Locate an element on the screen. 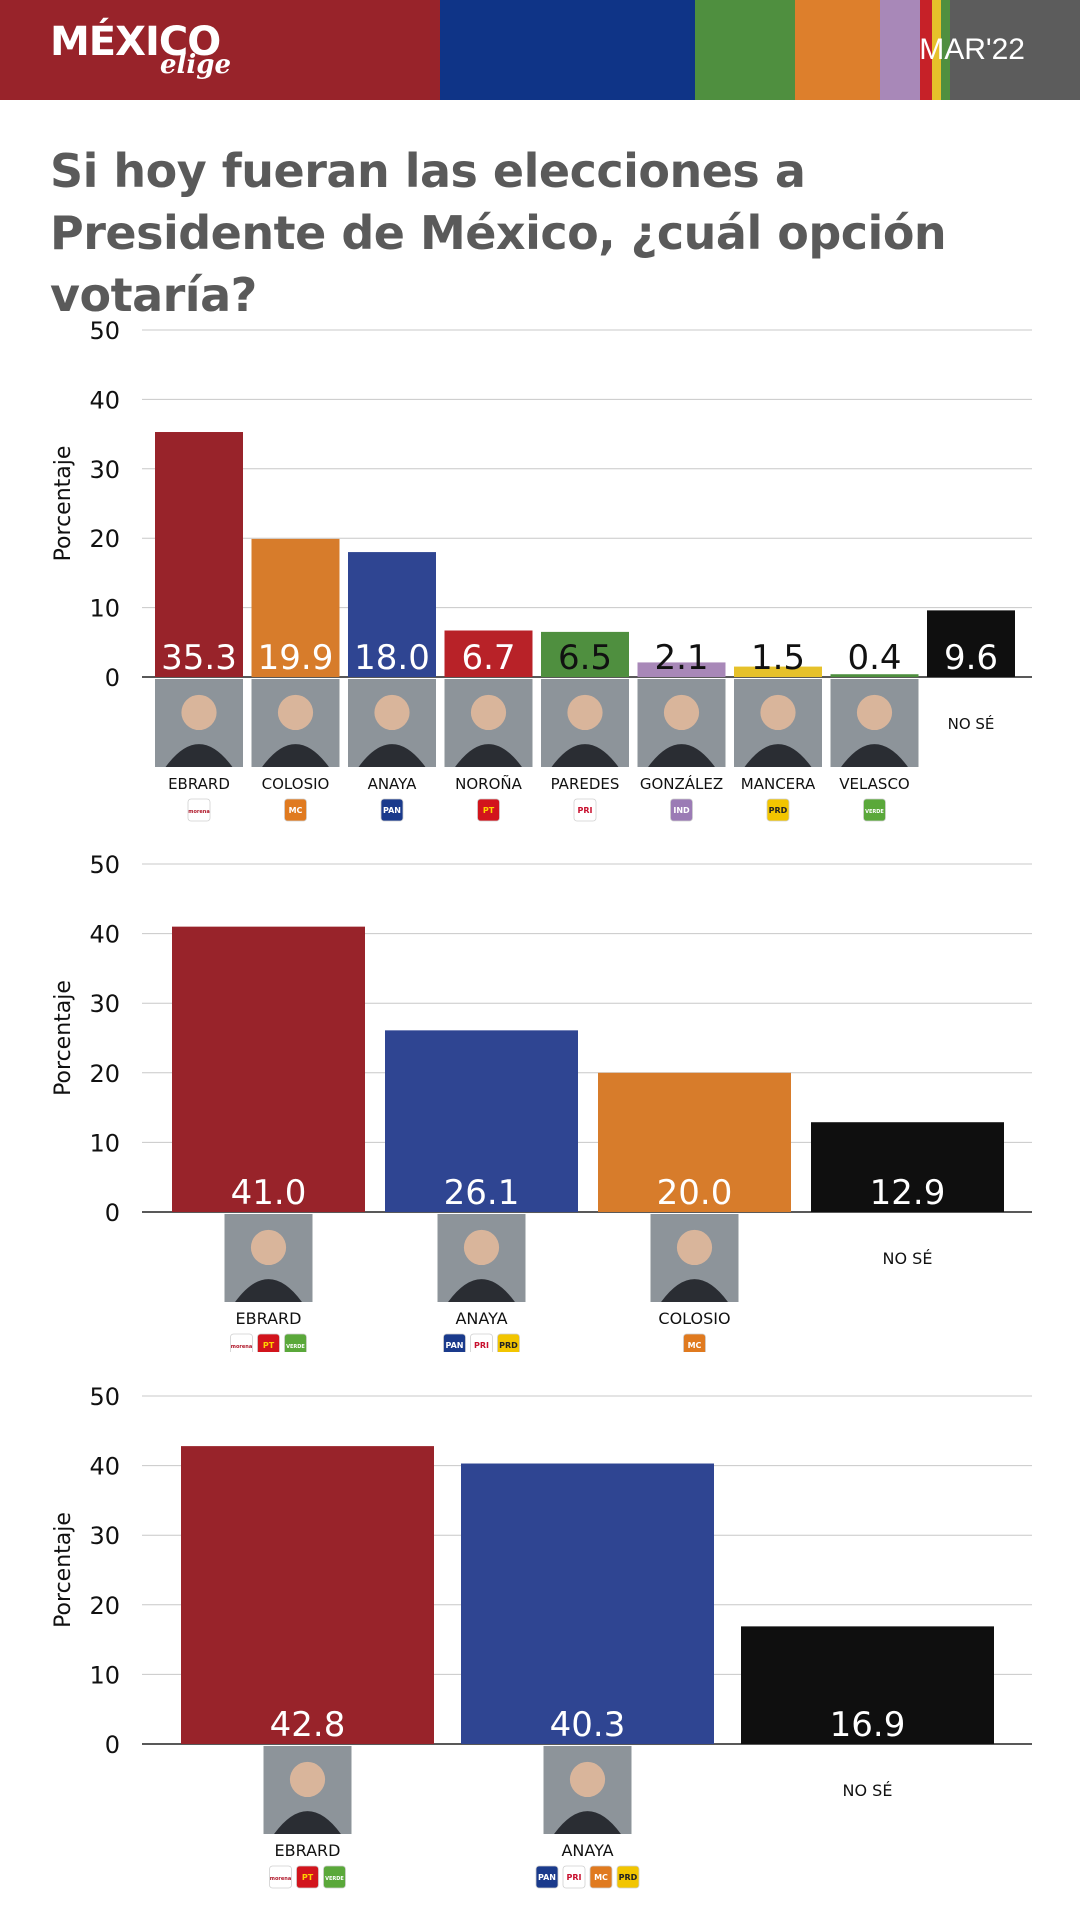  value-label: 19.9 is located at coordinates (296, 658).